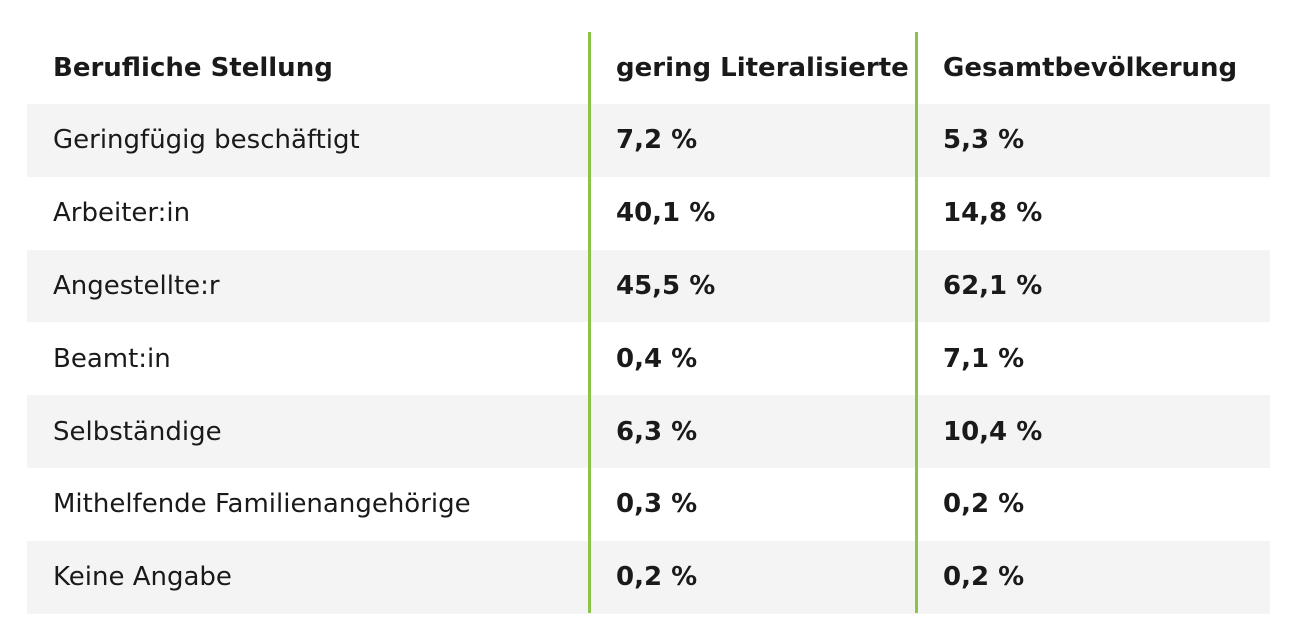  What do you see at coordinates (993, 285) in the screenshot?
I see `value-gesamtbevoelkerung: 62,1 %` at bounding box center [993, 285].